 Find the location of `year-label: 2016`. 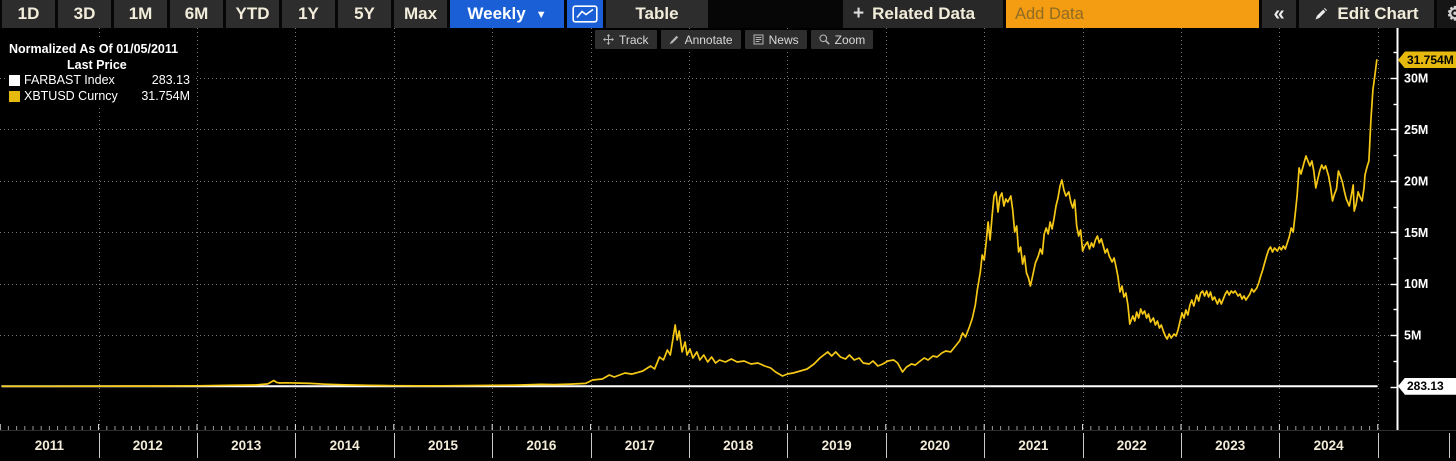

year-label: 2016 is located at coordinates (541, 445).